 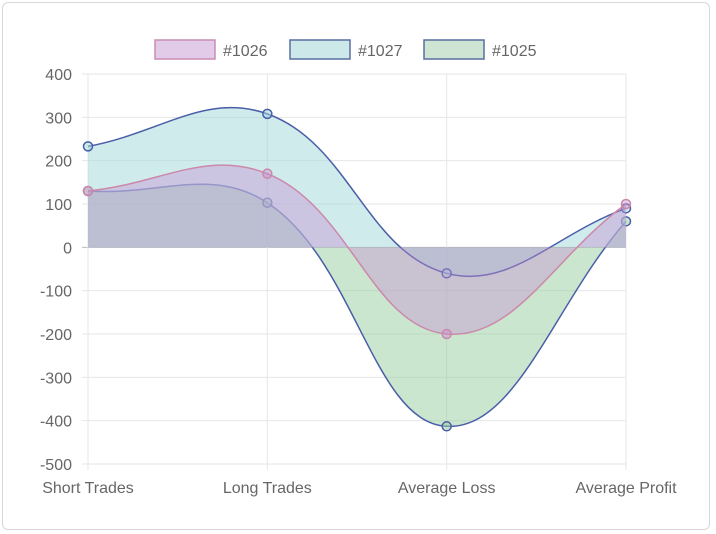 What do you see at coordinates (88, 488) in the screenshot?
I see `x-tick-label: Short Trades` at bounding box center [88, 488].